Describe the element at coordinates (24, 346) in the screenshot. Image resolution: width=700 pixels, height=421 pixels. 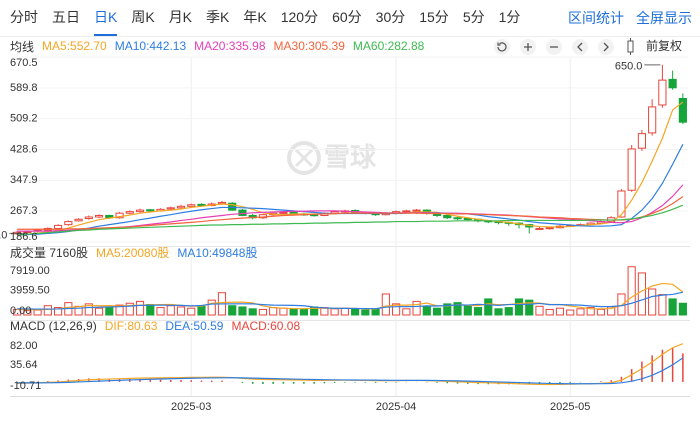
I see `y-tick-label: 82.00` at that location.